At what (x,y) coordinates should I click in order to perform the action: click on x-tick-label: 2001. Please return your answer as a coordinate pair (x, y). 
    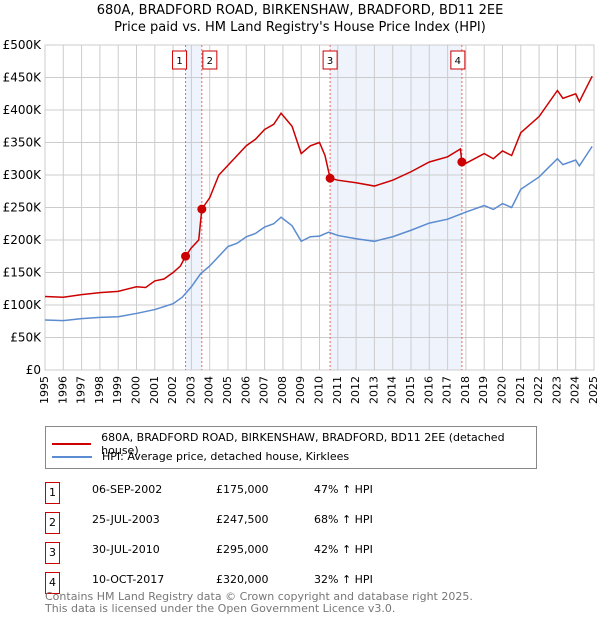
    Looking at the image, I should click on (154, 390).